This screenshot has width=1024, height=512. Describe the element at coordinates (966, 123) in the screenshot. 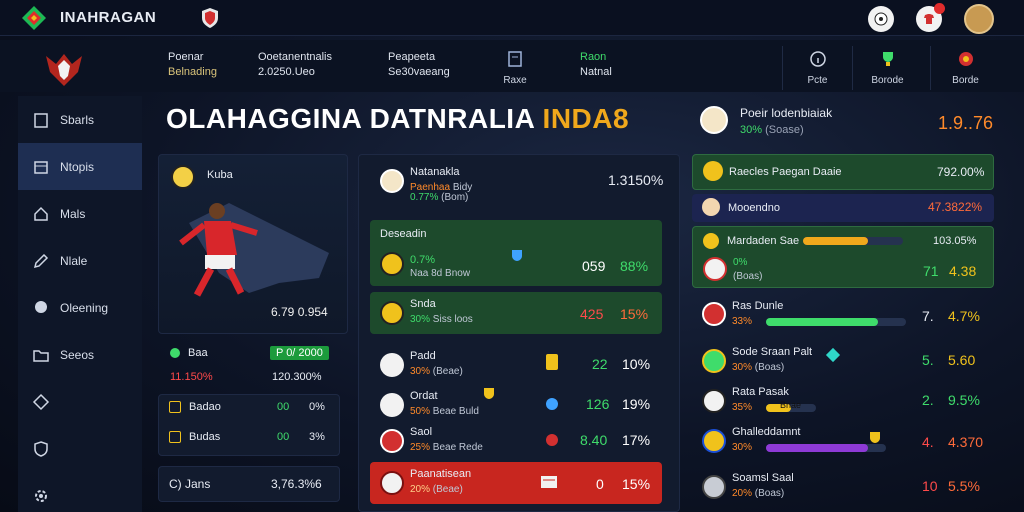

I see `profile-score: 1.9..76` at that location.